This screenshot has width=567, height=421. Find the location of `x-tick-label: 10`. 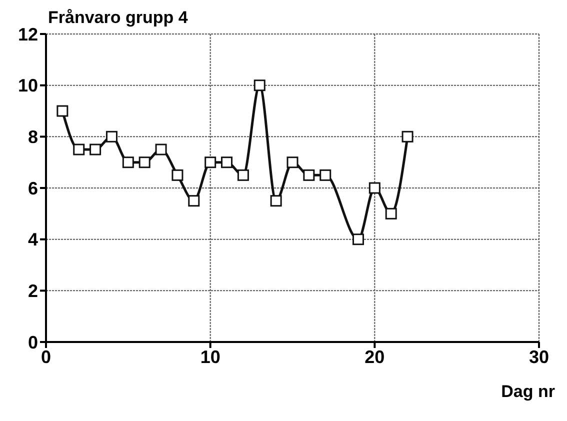

x-tick-label: 10 is located at coordinates (210, 356).